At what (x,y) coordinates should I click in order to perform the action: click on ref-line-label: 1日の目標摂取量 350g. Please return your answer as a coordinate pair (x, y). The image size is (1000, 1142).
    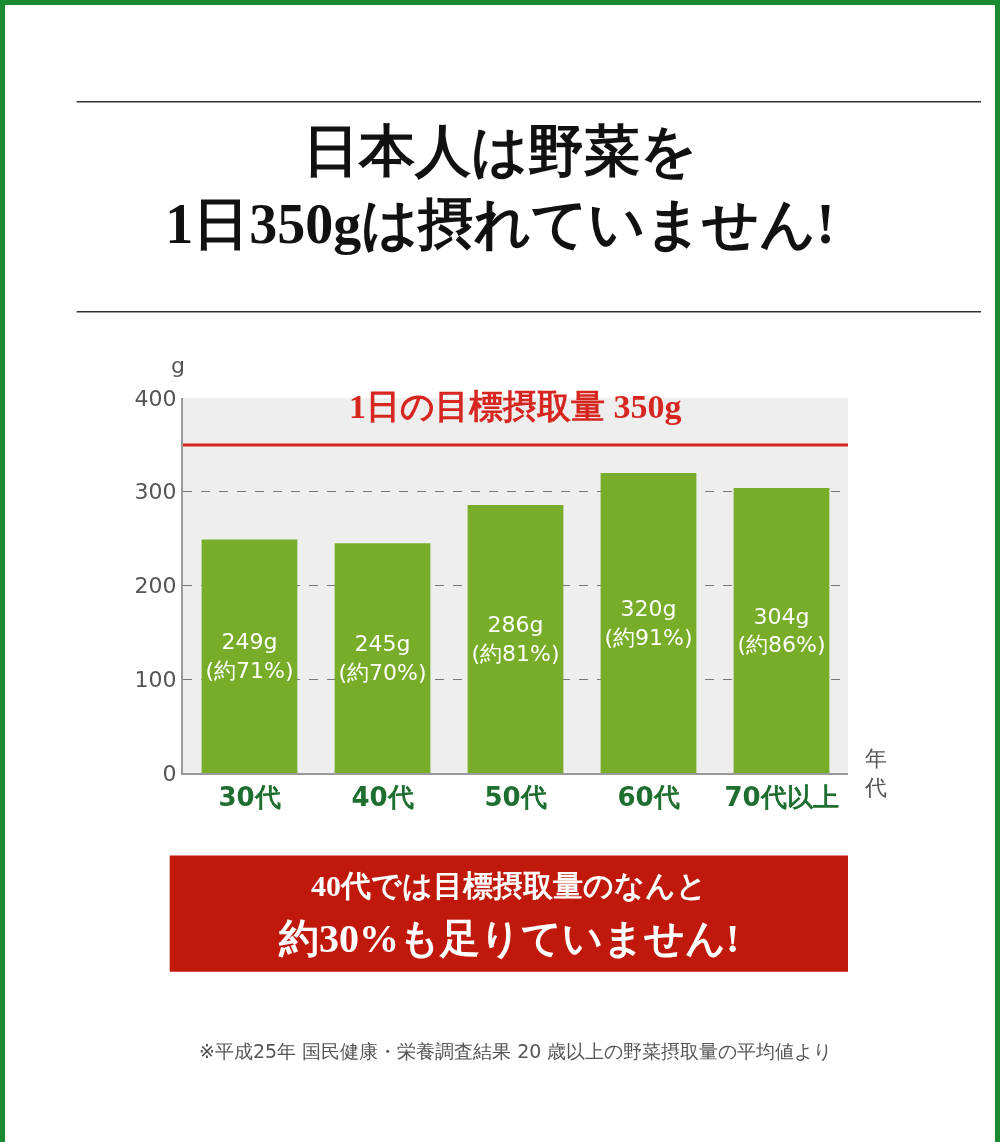
    Looking at the image, I should click on (515, 406).